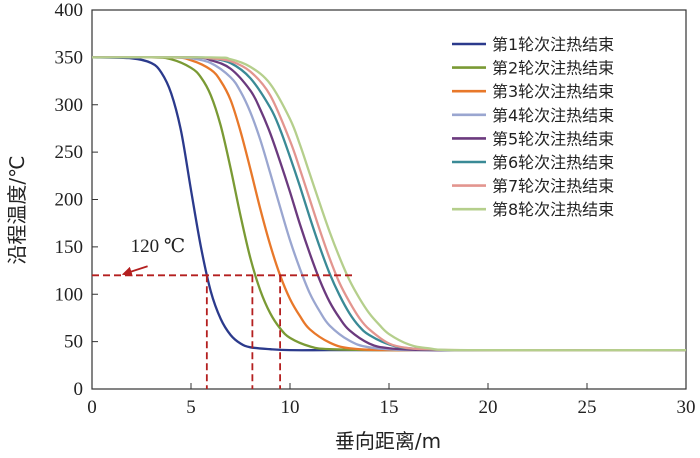 This screenshot has height=458, width=700. What do you see at coordinates (79, 389) in the screenshot?
I see `y-tick-label: 0` at bounding box center [79, 389].